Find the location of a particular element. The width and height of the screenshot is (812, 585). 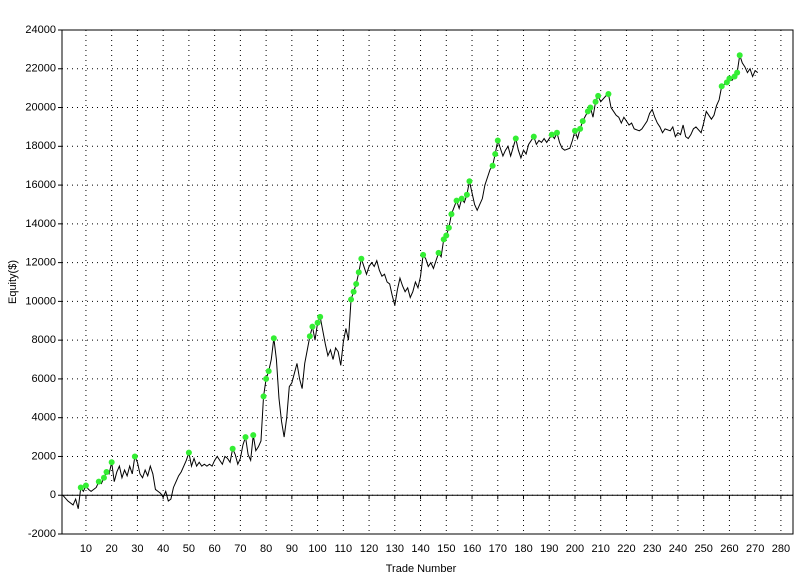

x-tick-label: 20 is located at coordinates (112, 549).